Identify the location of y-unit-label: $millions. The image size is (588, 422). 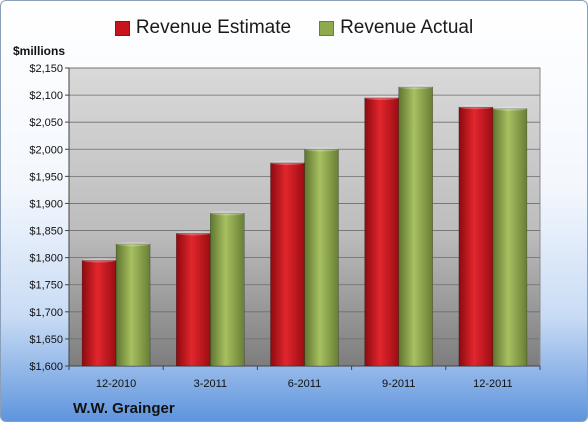
(39, 51).